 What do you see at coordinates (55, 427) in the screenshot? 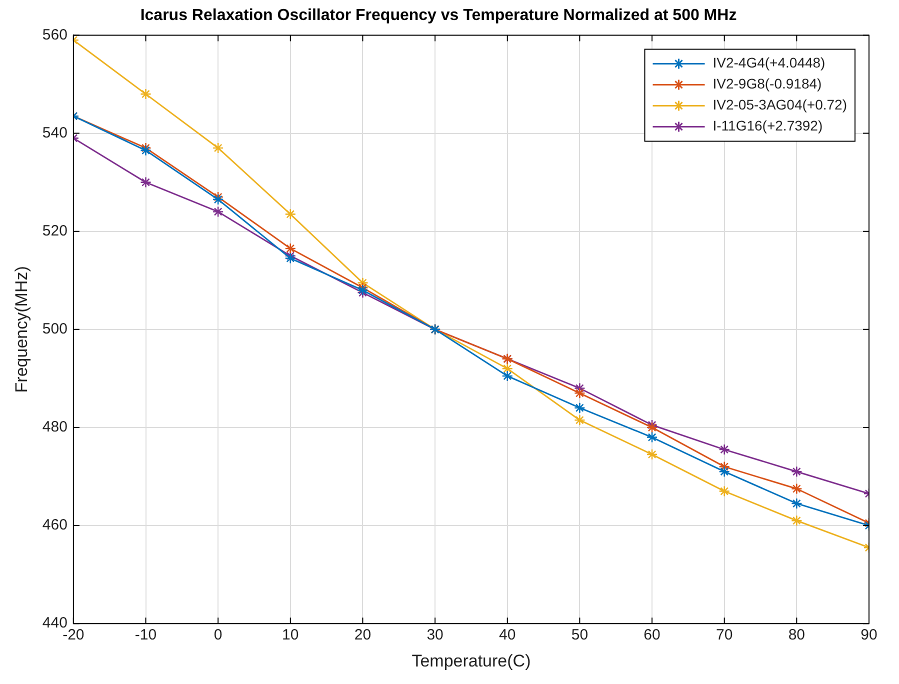
I see `y-tick-label: 480` at bounding box center [55, 427].